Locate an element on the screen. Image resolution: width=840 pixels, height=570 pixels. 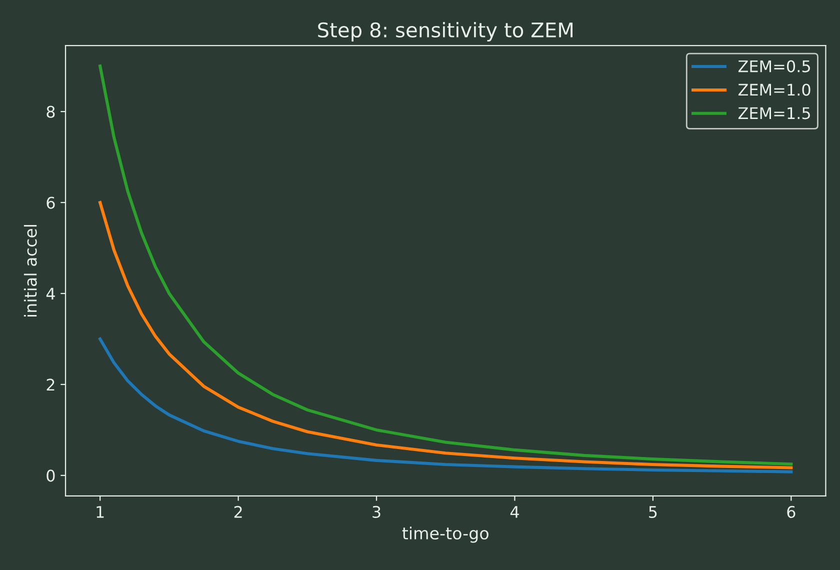
x-tick-label: 6 is located at coordinates (791, 512).